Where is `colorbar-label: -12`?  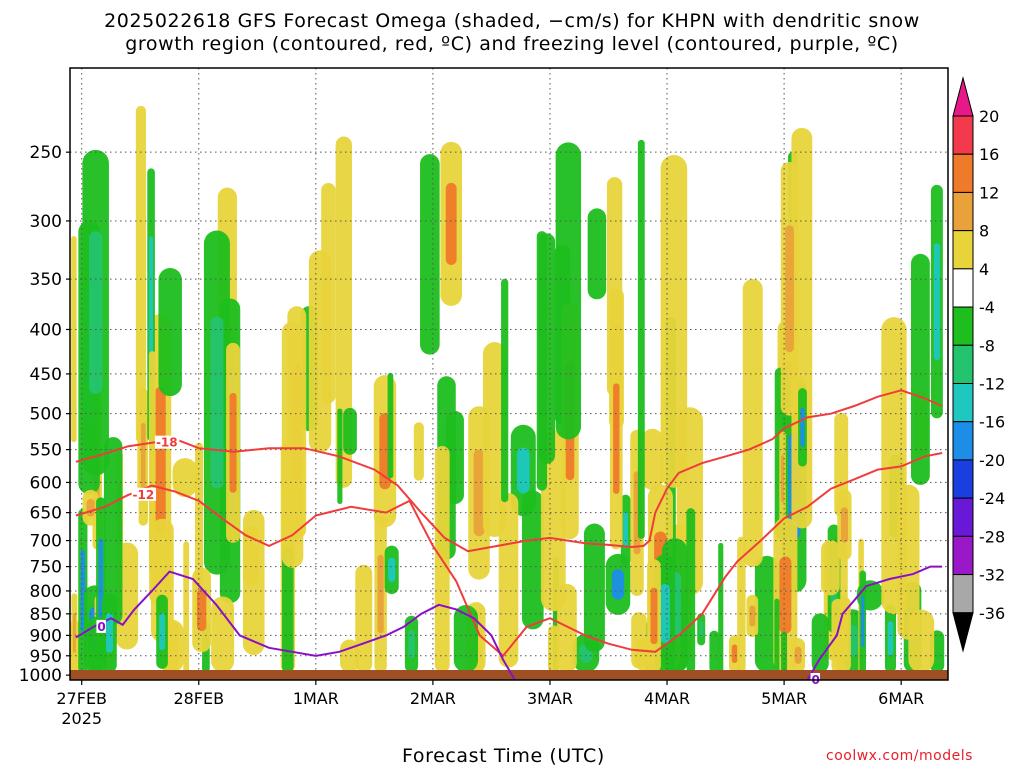 colorbar-label: -12 is located at coordinates (992, 384).